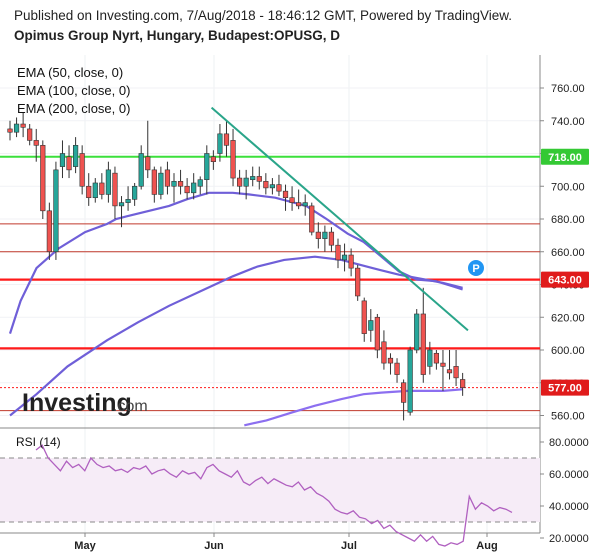 The height and width of the screenshot is (557, 600). I want to click on logo-brand: Investing, so click(77, 403).